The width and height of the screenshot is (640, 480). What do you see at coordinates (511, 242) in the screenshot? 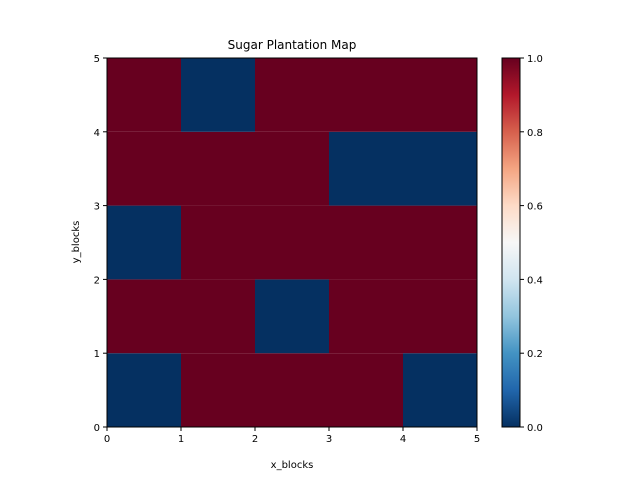
I see `colorbar` at bounding box center [511, 242].